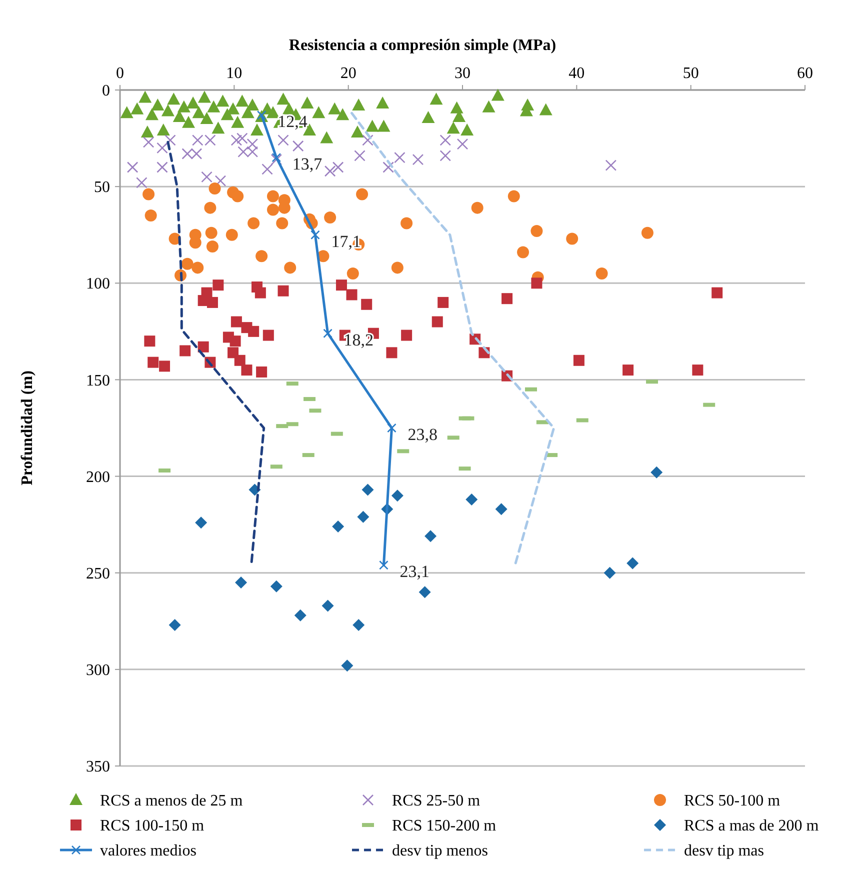  What do you see at coordinates (462, 73) in the screenshot?
I see `x-tick-label: 30` at bounding box center [462, 73].